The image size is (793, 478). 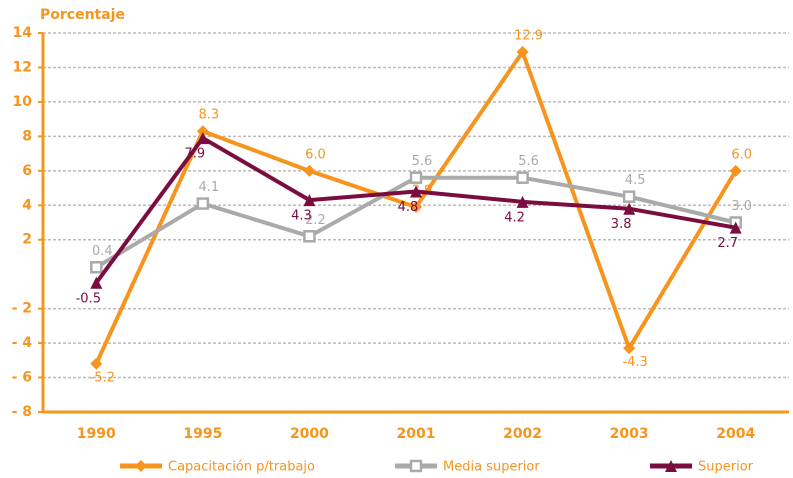 What do you see at coordinates (22, 309) in the screenshot?
I see `y-tick-label: - 2` at bounding box center [22, 309].